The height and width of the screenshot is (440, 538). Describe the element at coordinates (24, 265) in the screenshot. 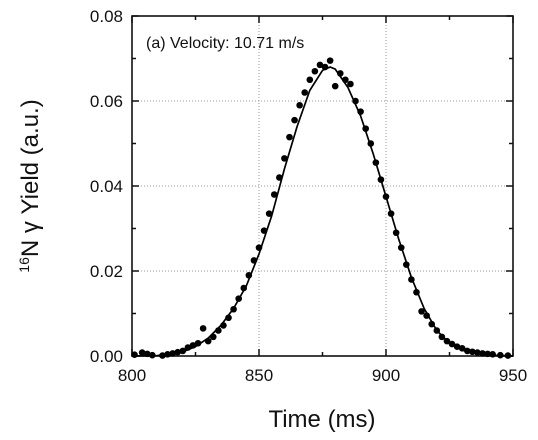

I see `y-axis-label-superscript: 16` at that location.